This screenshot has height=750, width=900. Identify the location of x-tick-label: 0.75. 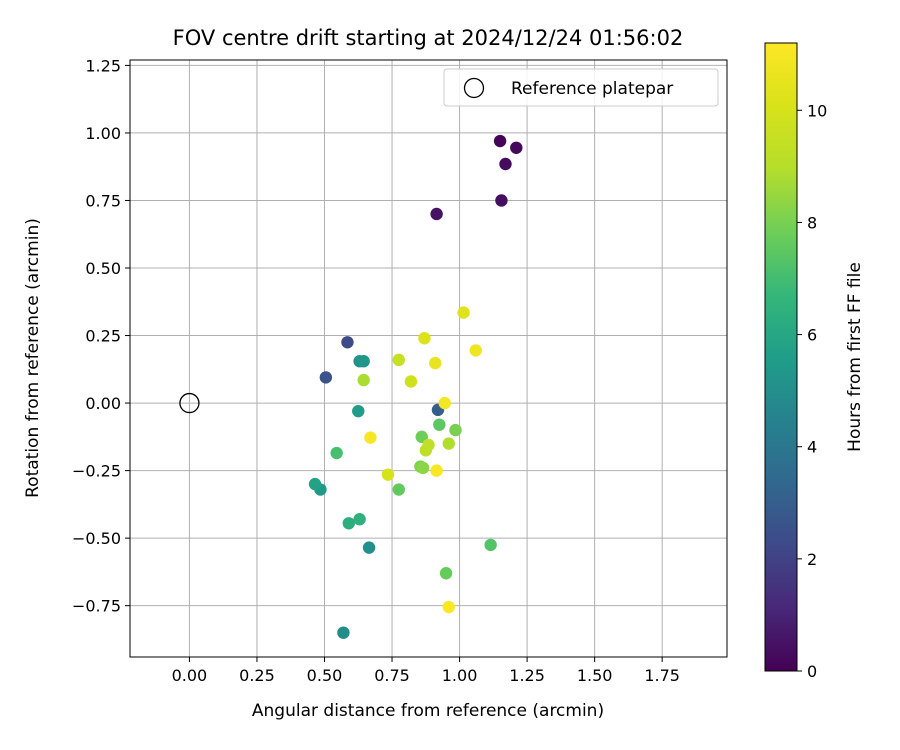
(392, 675).